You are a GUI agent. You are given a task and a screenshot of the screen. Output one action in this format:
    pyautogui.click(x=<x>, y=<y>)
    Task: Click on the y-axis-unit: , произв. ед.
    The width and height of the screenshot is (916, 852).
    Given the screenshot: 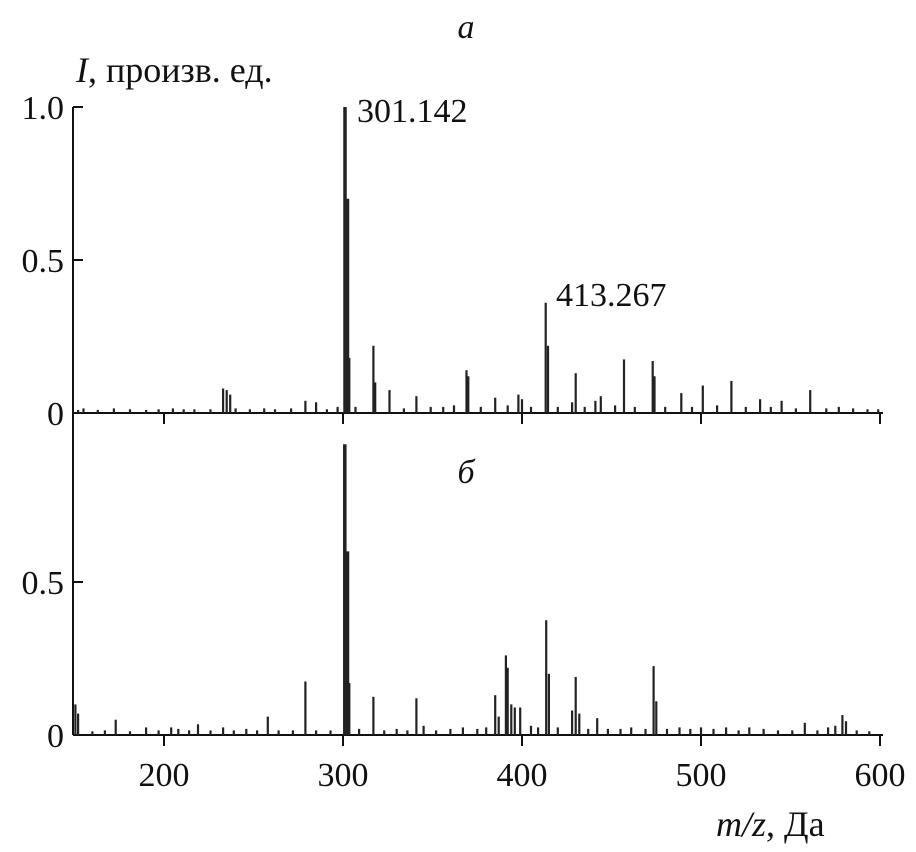 What is the action you would take?
    pyautogui.click(x=180, y=70)
    